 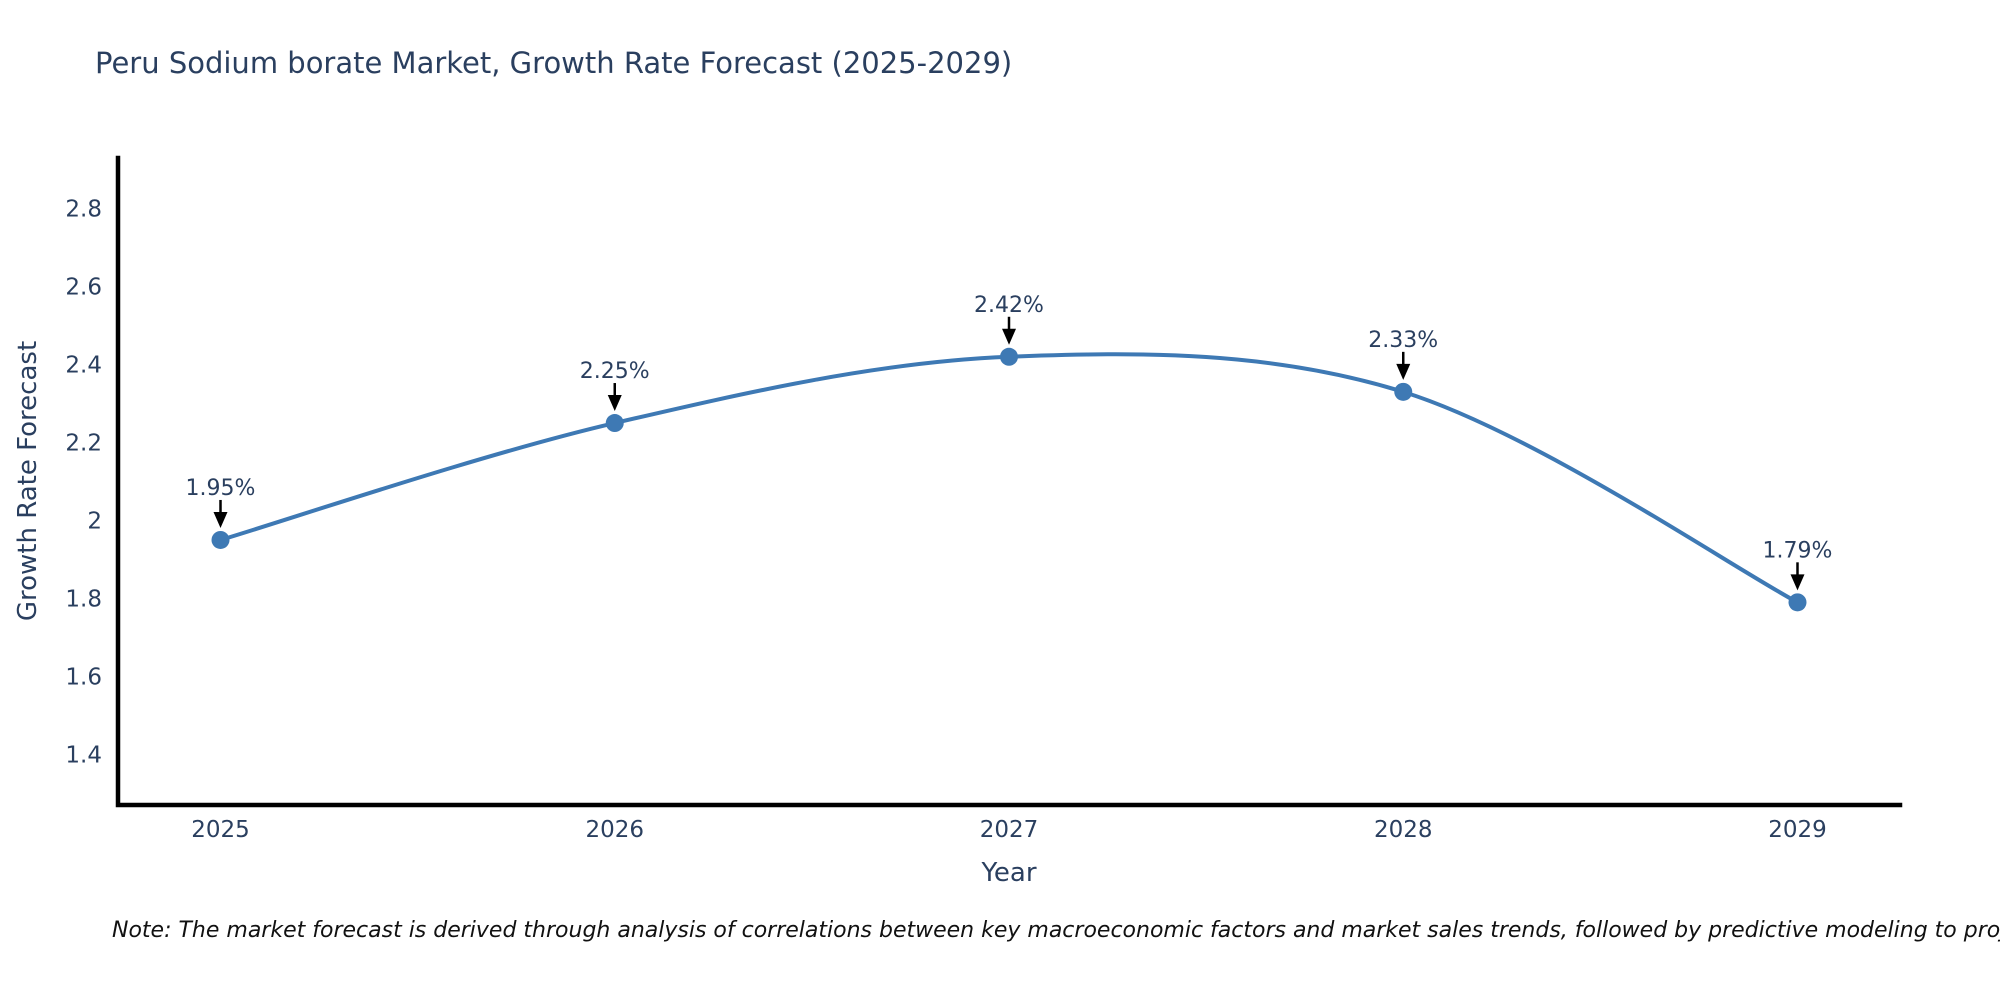 What do you see at coordinates (83, 755) in the screenshot?
I see `y-tick-label: 1.4` at bounding box center [83, 755].